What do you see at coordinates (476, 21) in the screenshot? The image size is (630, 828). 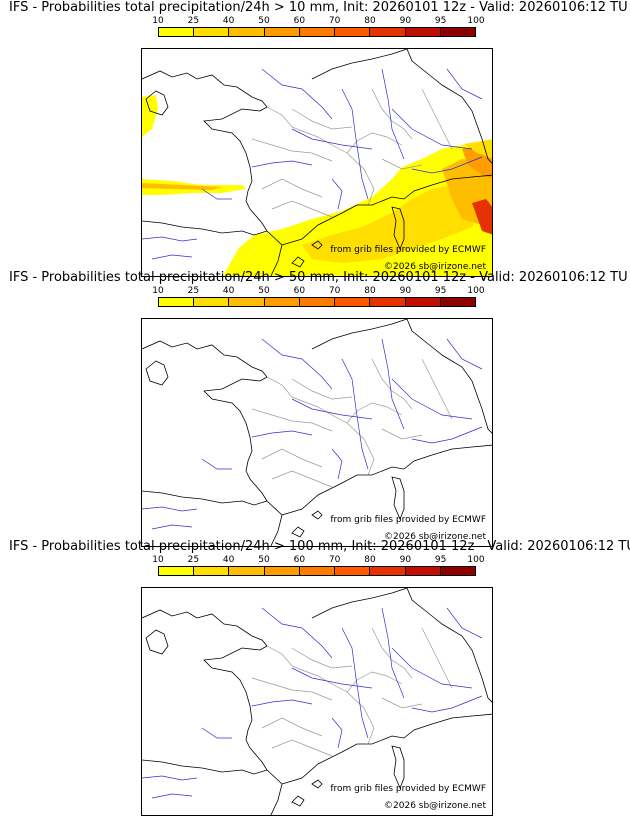 I see `colorbar-tick-label: 100` at bounding box center [476, 21].